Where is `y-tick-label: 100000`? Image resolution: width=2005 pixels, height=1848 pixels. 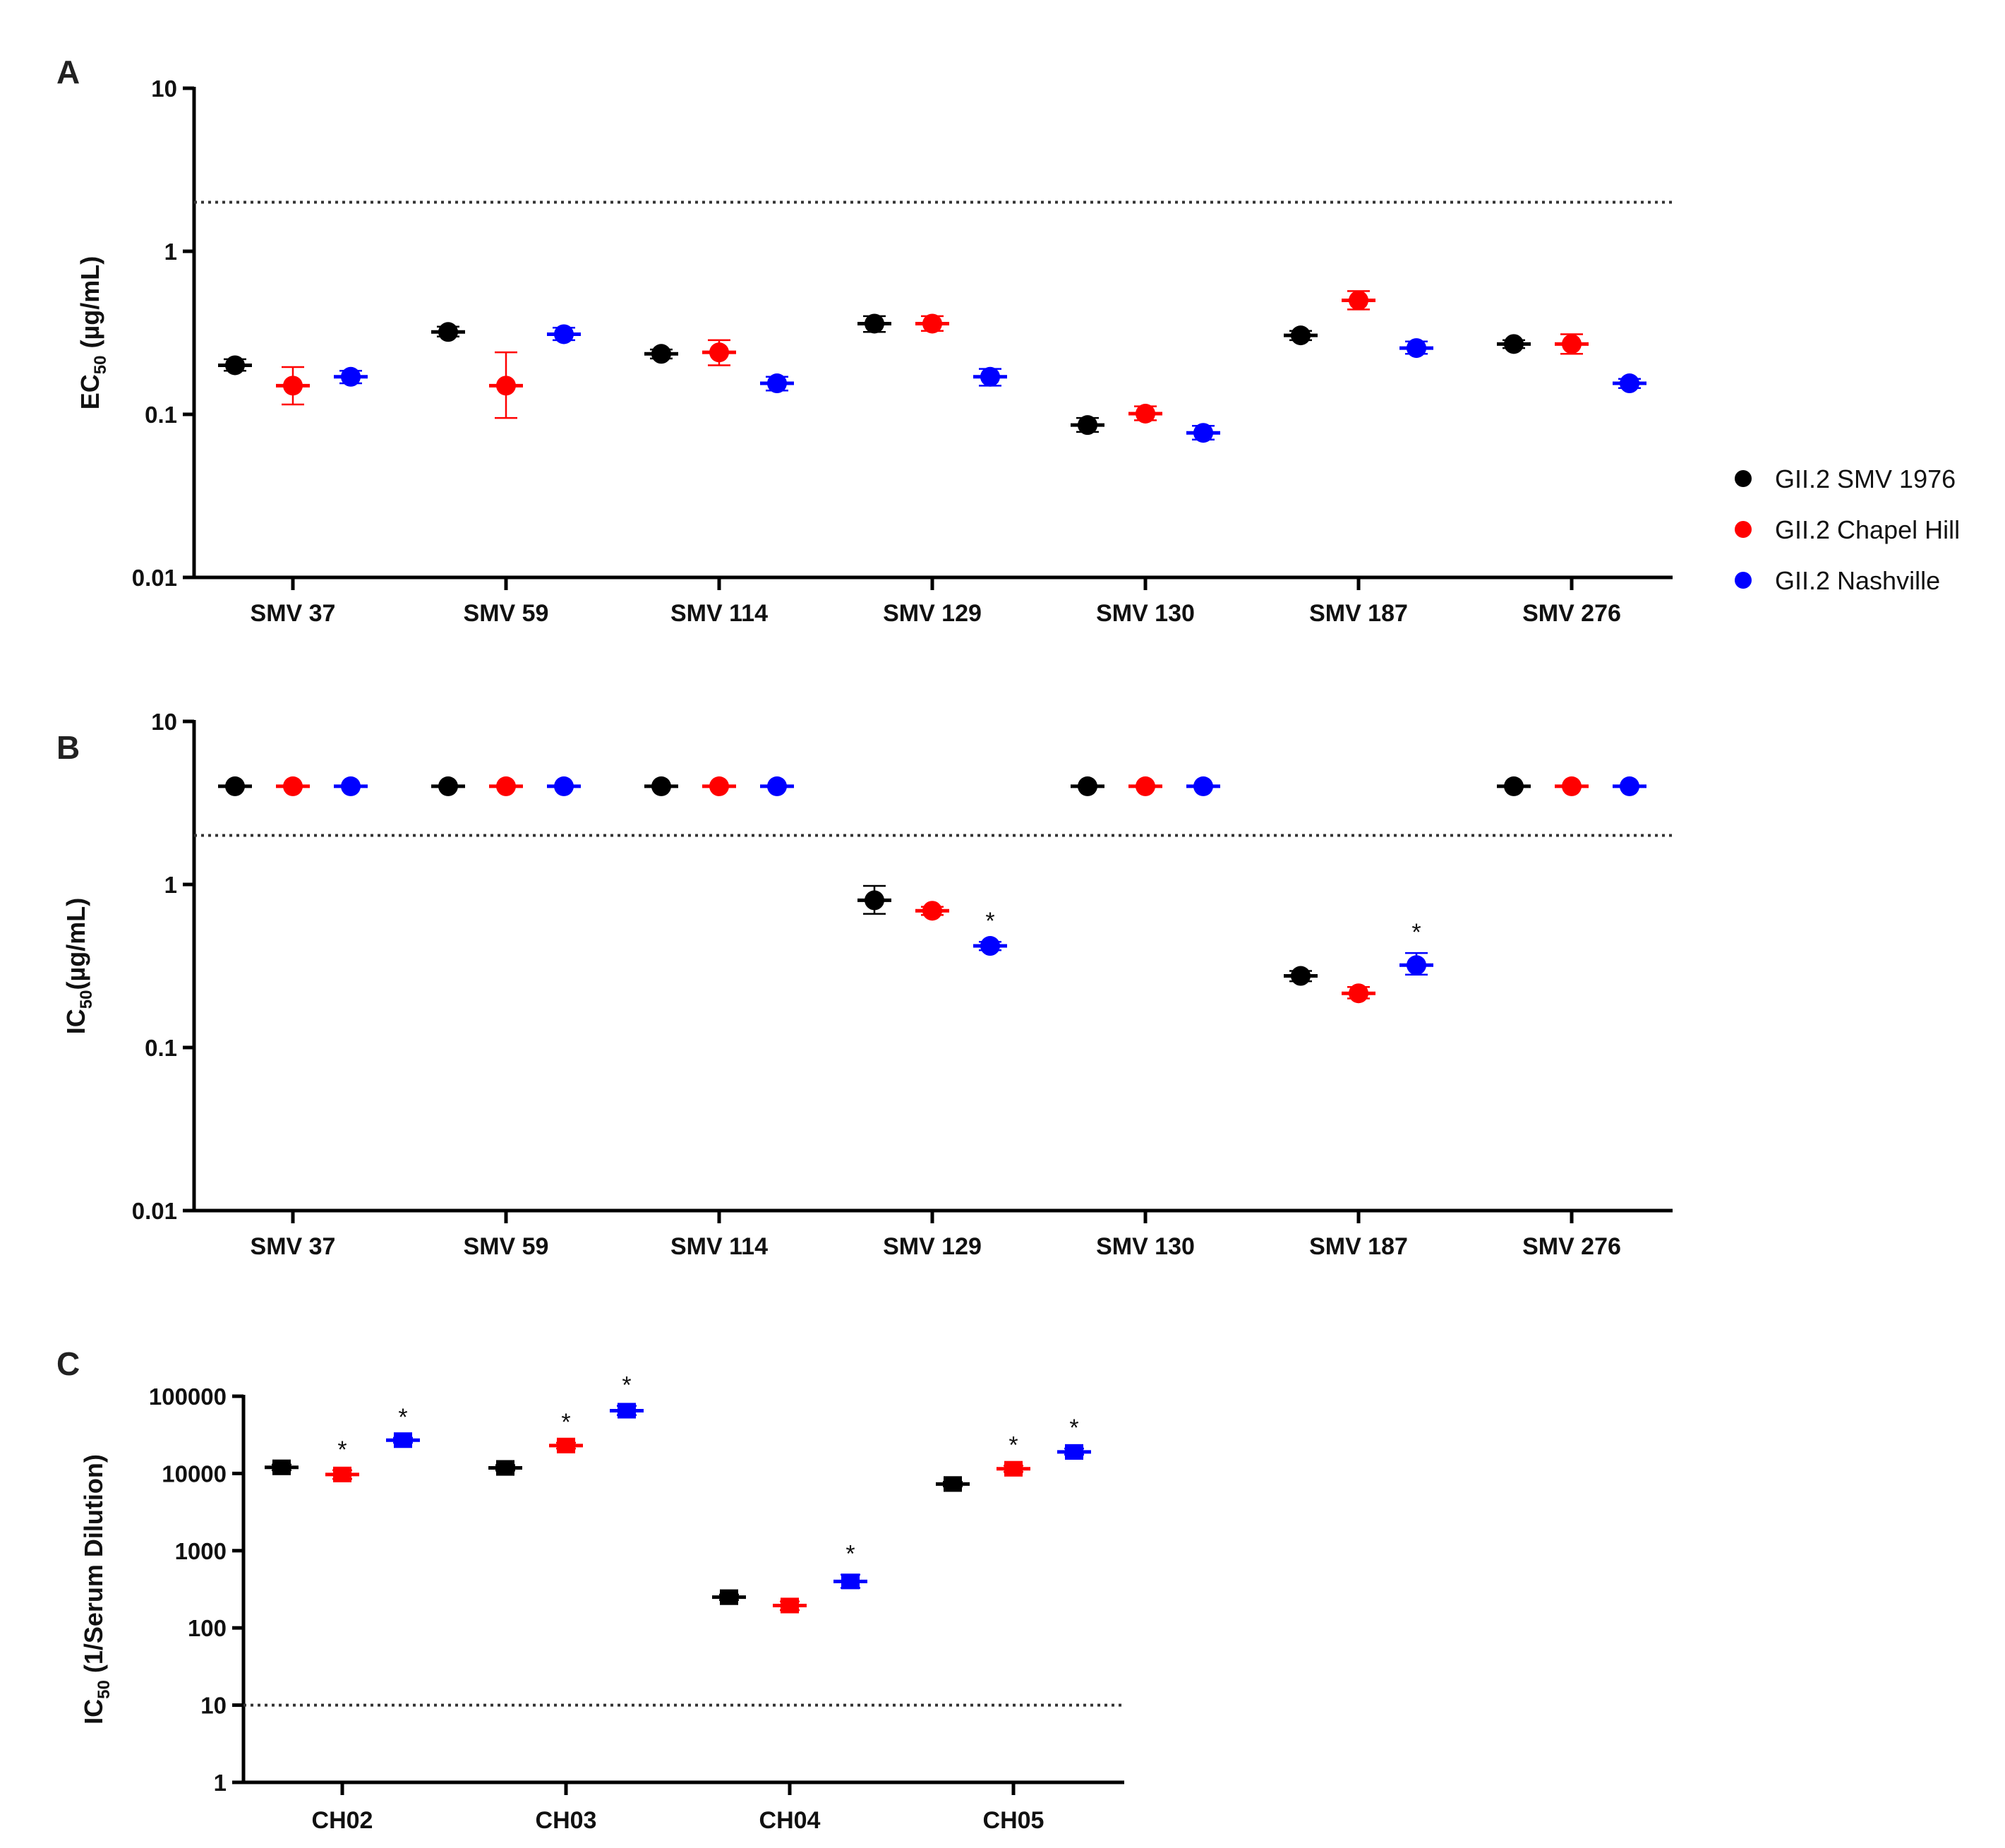 y-tick-label: 100000 is located at coordinates (188, 1397).